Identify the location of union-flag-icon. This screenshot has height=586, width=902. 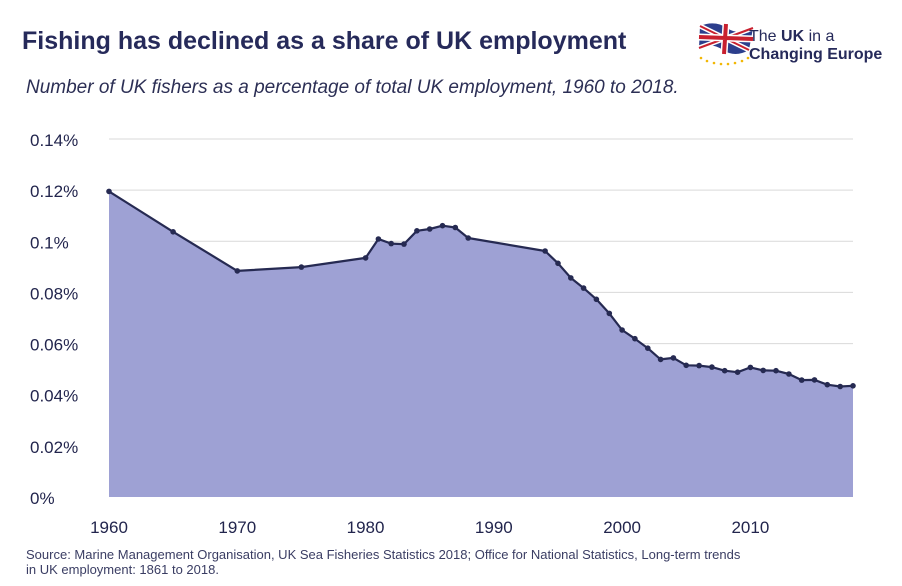
(726, 44).